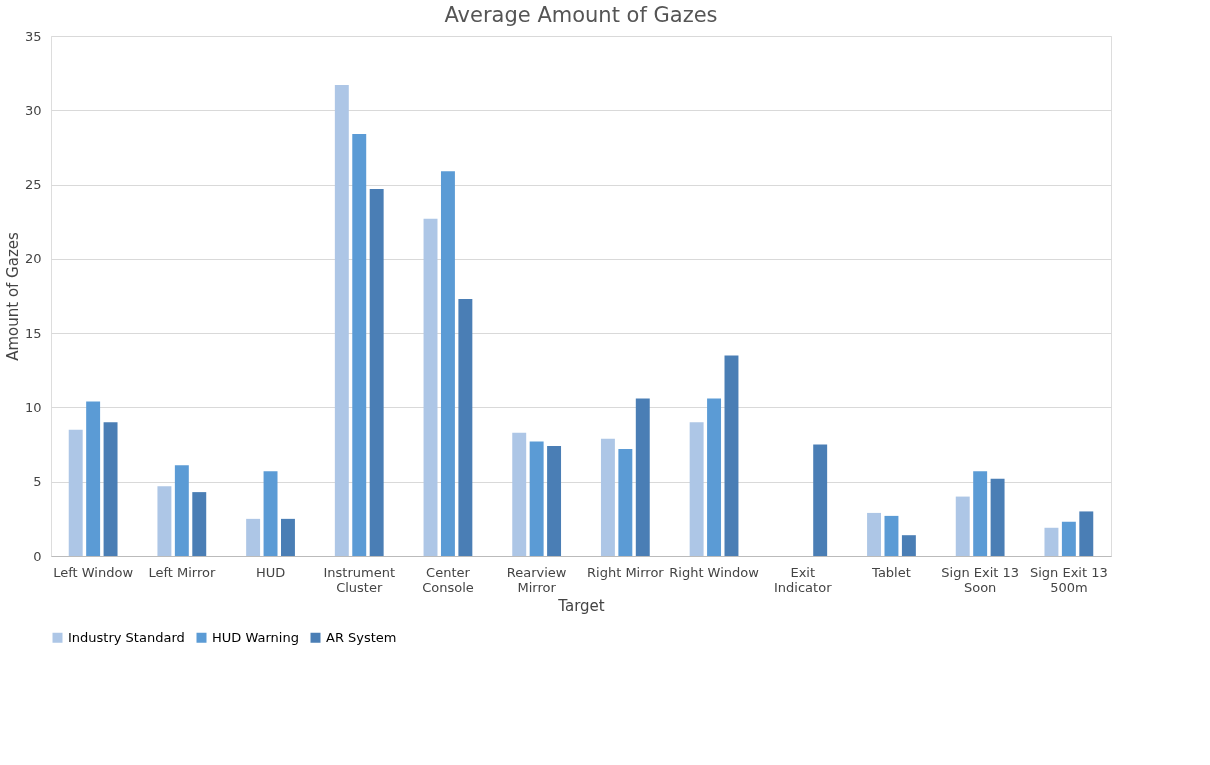  Describe the element at coordinates (33, 185) in the screenshot. I see `y-tick-label: 25` at that location.